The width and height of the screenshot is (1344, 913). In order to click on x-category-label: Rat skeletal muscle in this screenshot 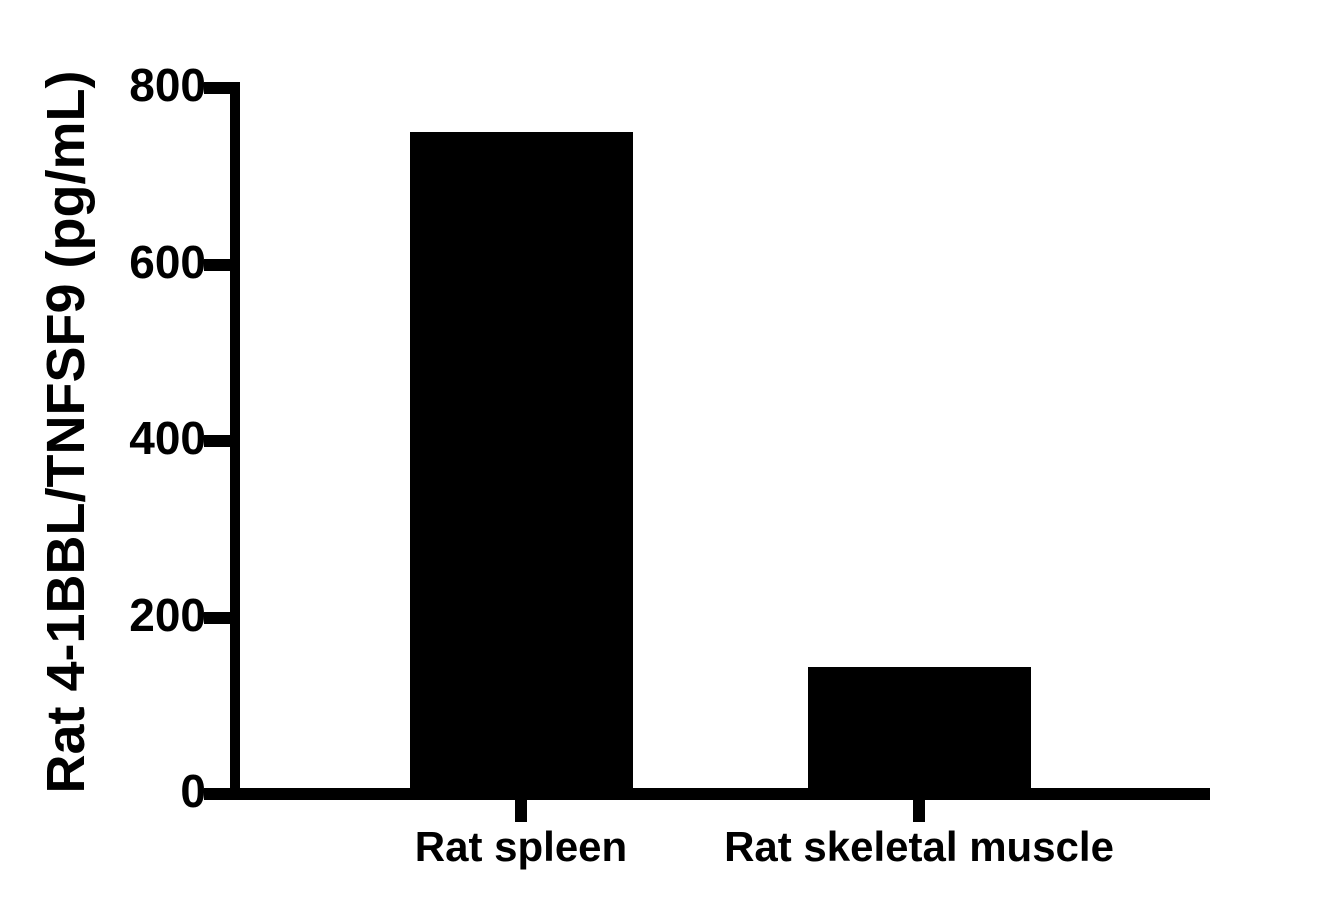, I will do `click(919, 846)`.